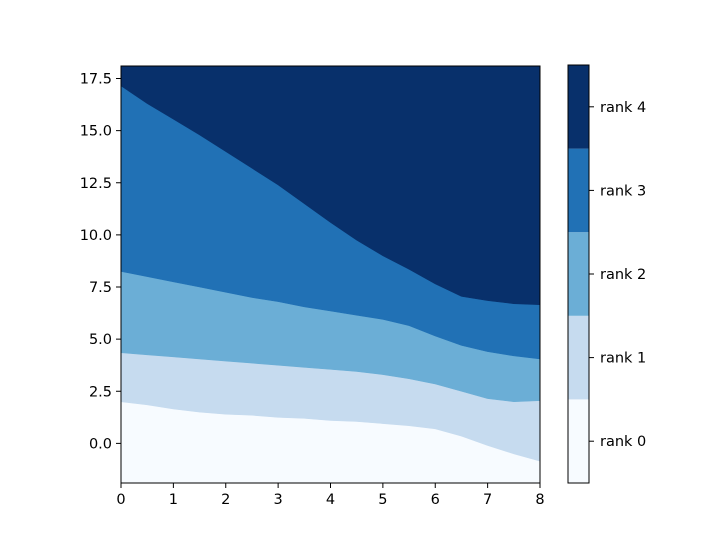  Describe the element at coordinates (278, 500) in the screenshot. I see `x-tick-label: 3` at that location.